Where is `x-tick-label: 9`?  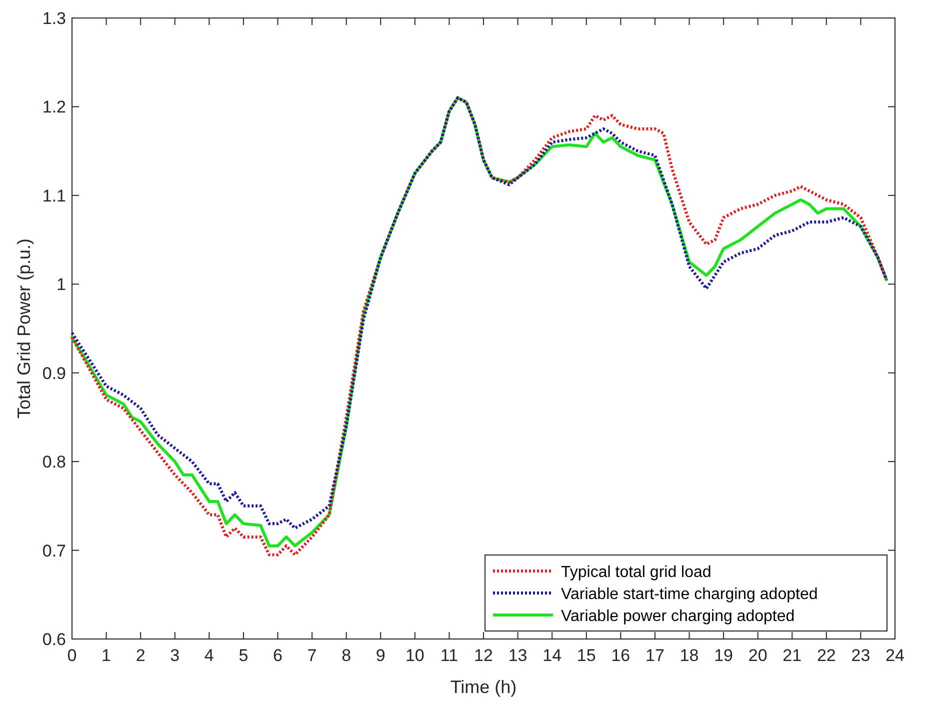
x-tick-label: 9 is located at coordinates (381, 655).